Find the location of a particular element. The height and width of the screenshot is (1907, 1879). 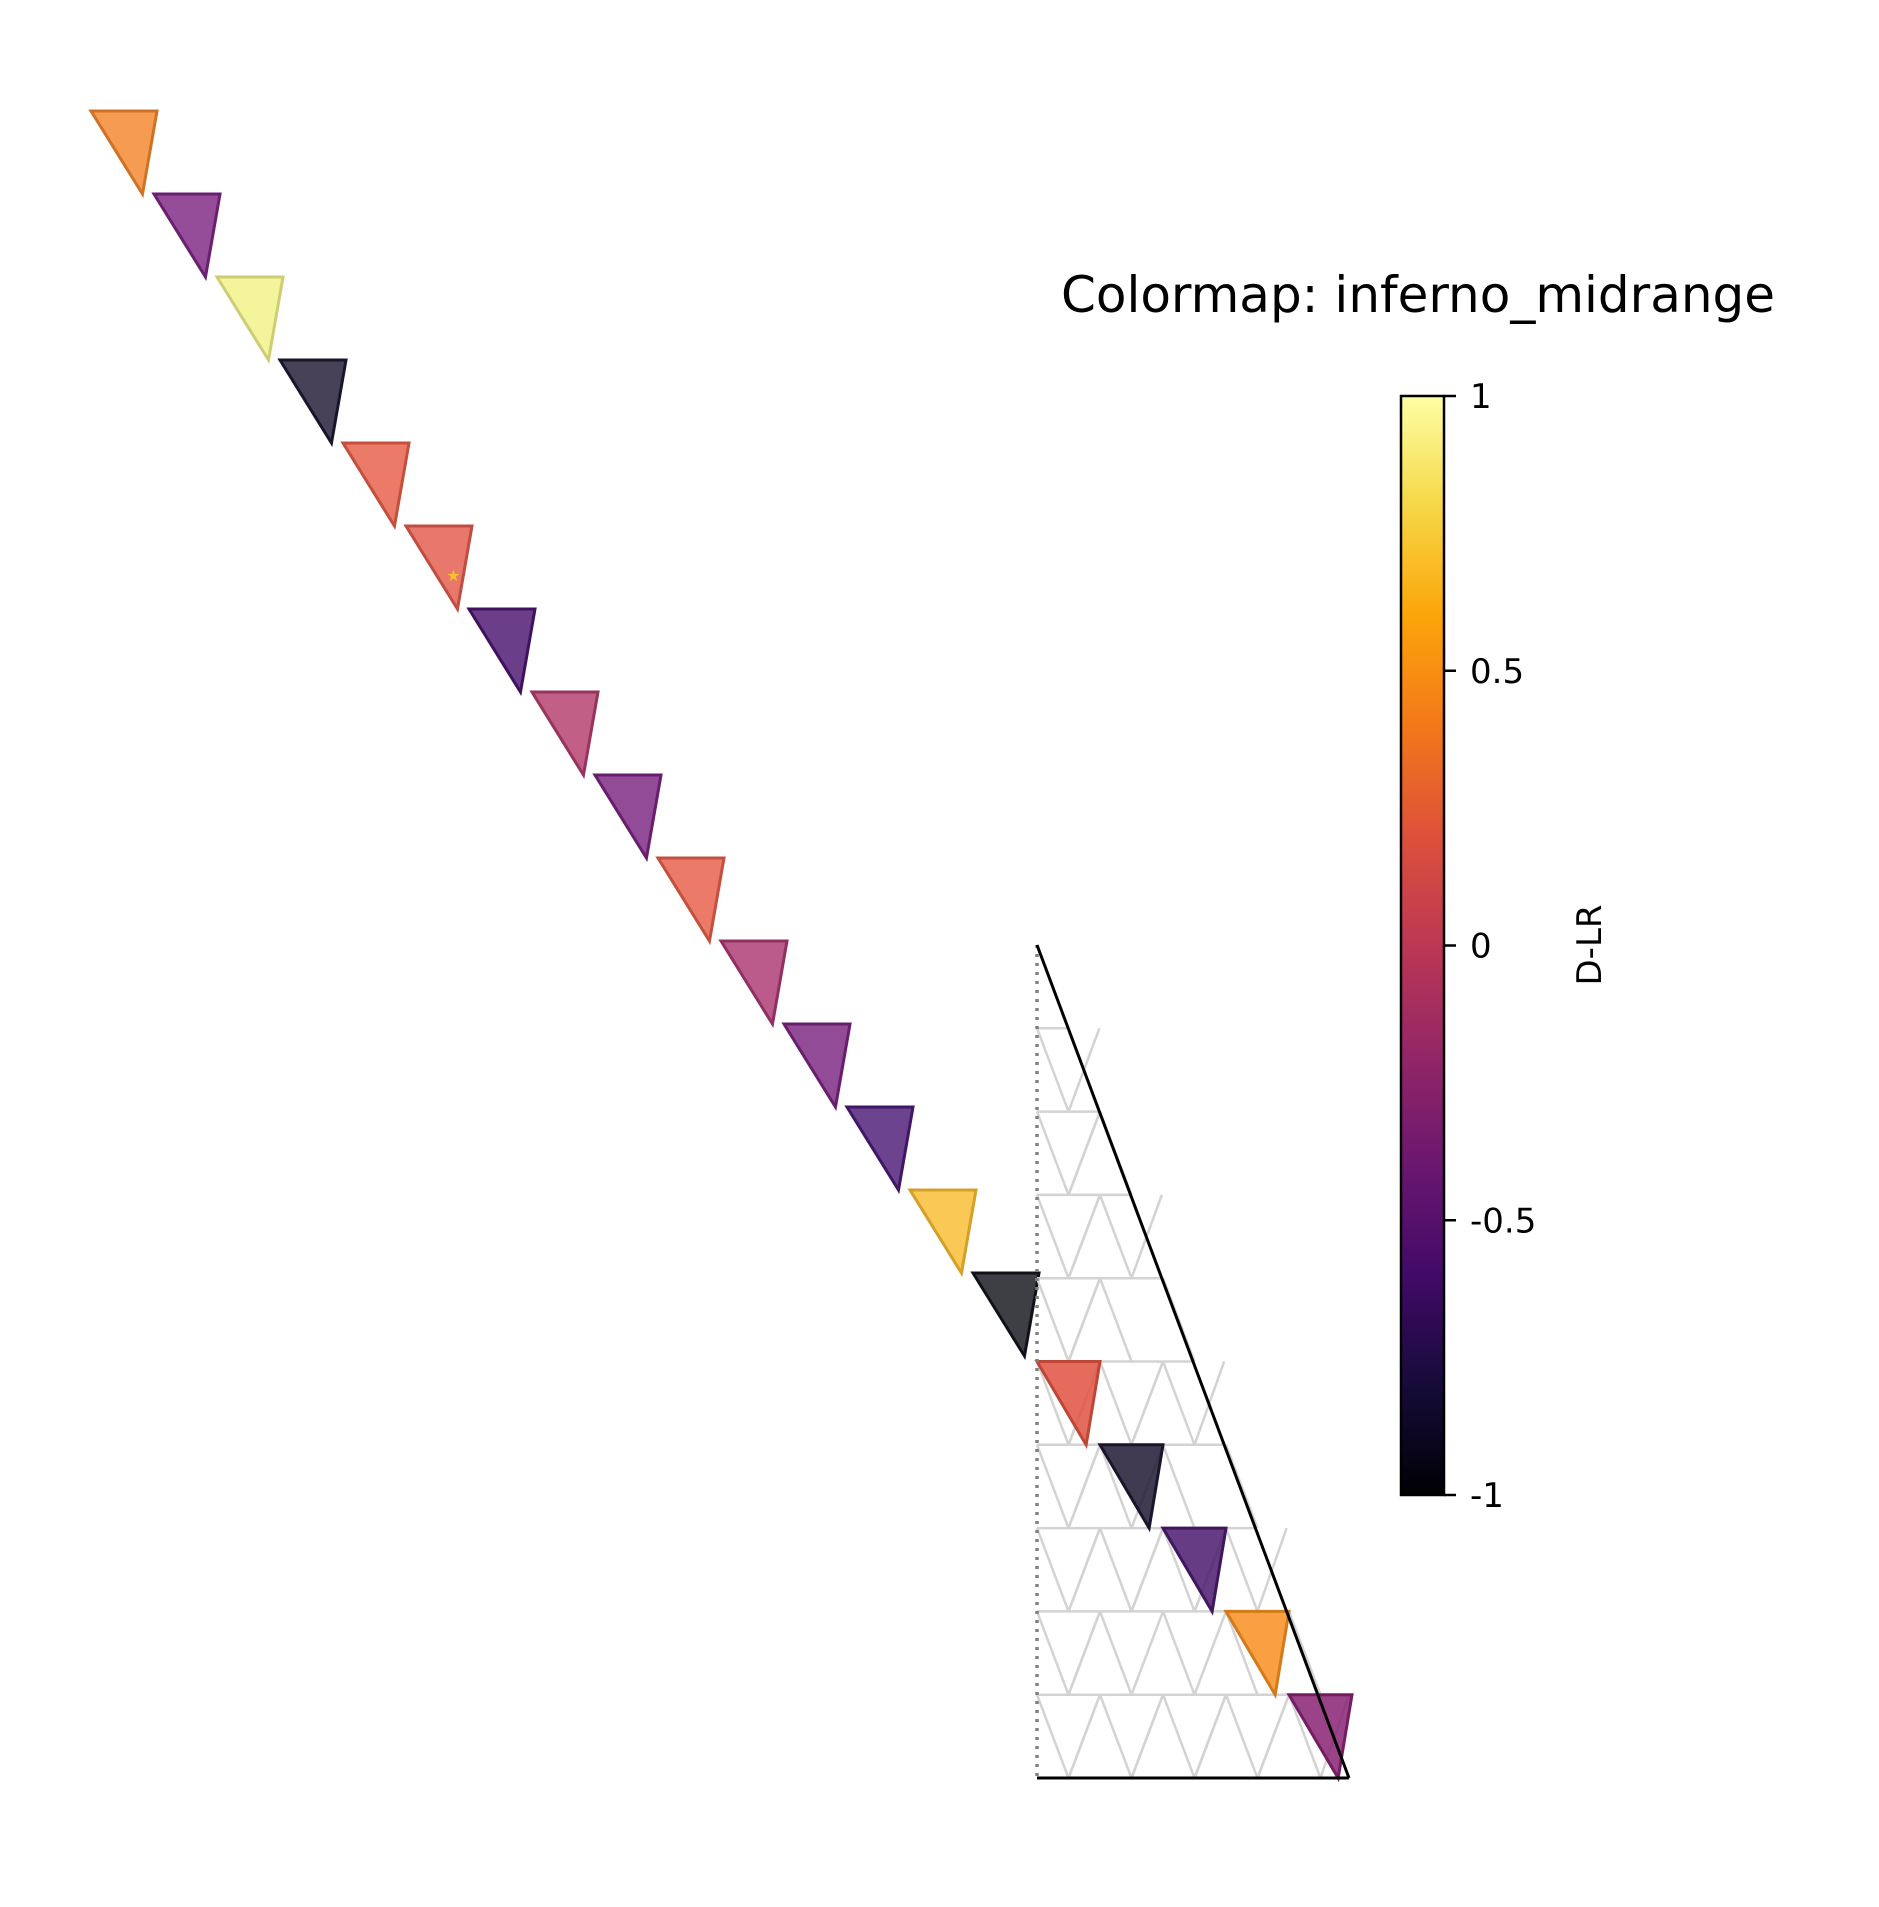

triangle-frame is located at coordinates (1193, 1362).